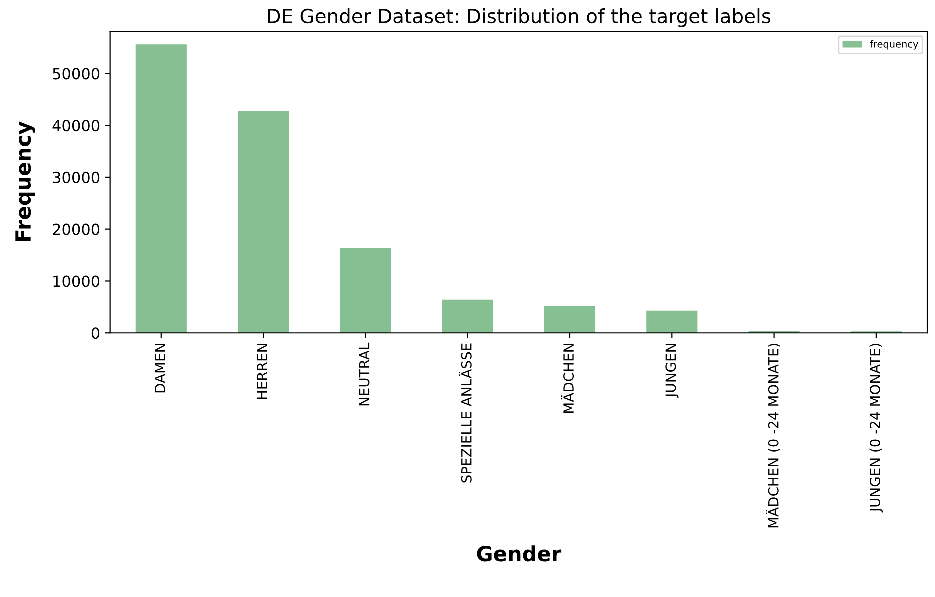 This screenshot has width=935, height=597. What do you see at coordinates (672, 371) in the screenshot?
I see `x-tick-label: JUNGEN` at bounding box center [672, 371].